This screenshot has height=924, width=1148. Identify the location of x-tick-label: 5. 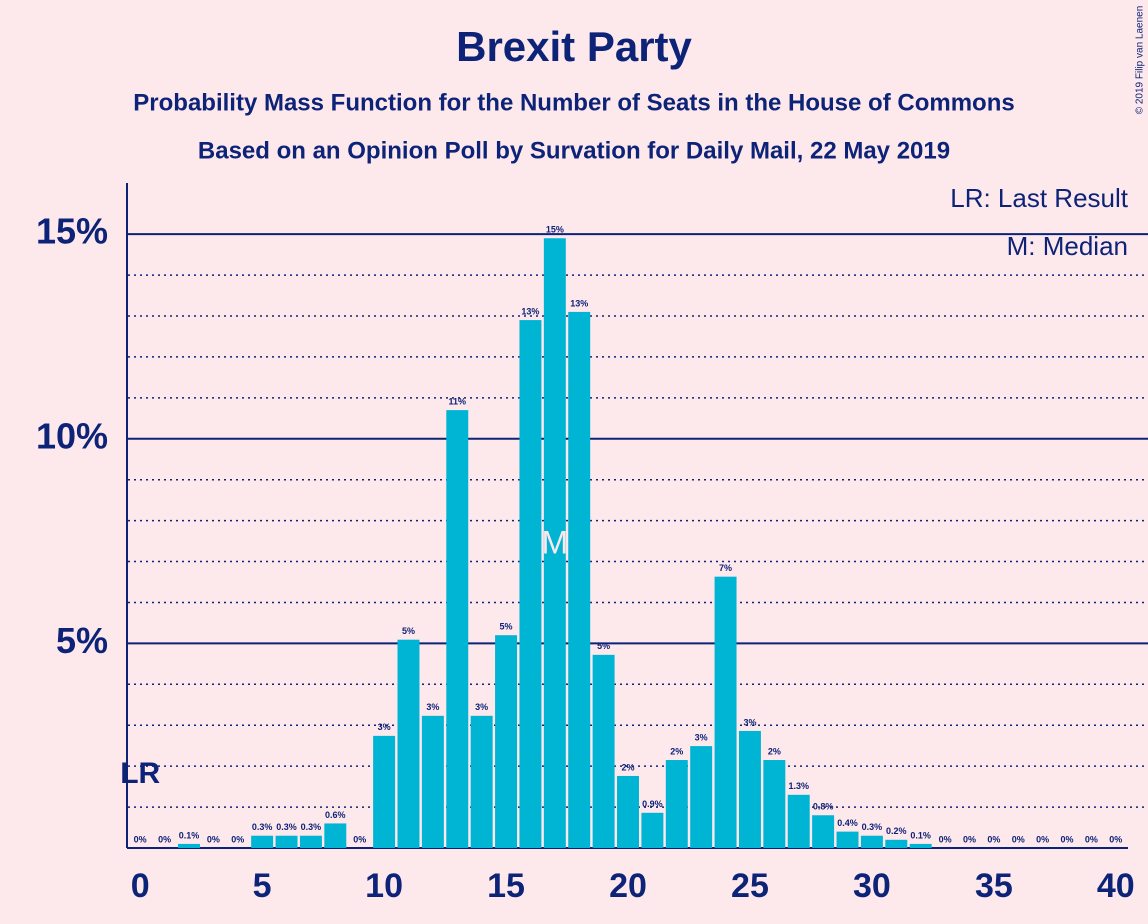
(262, 886).